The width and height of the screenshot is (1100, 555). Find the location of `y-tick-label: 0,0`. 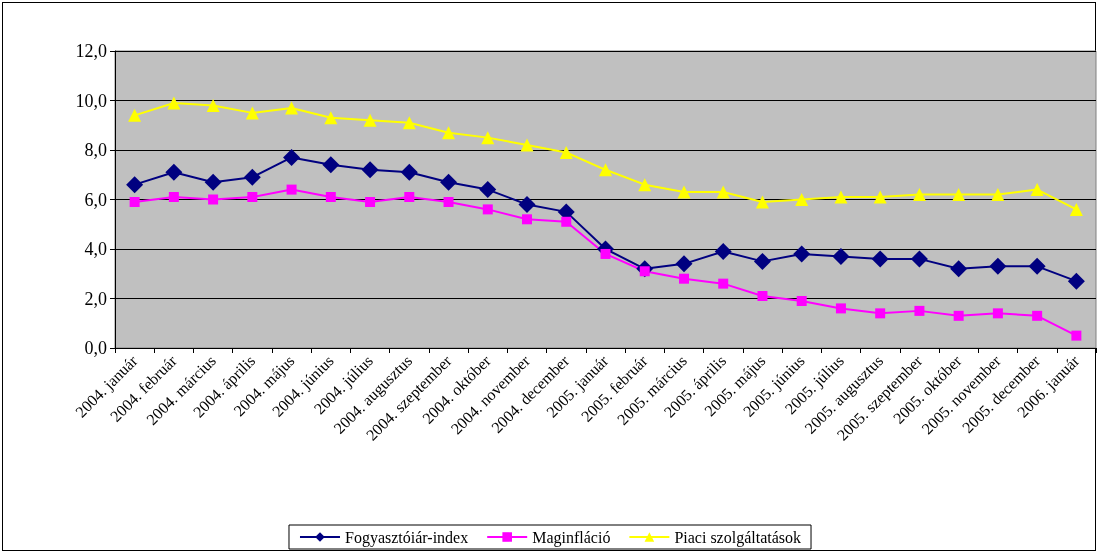

y-tick-label: 0,0 is located at coordinates (95, 348).